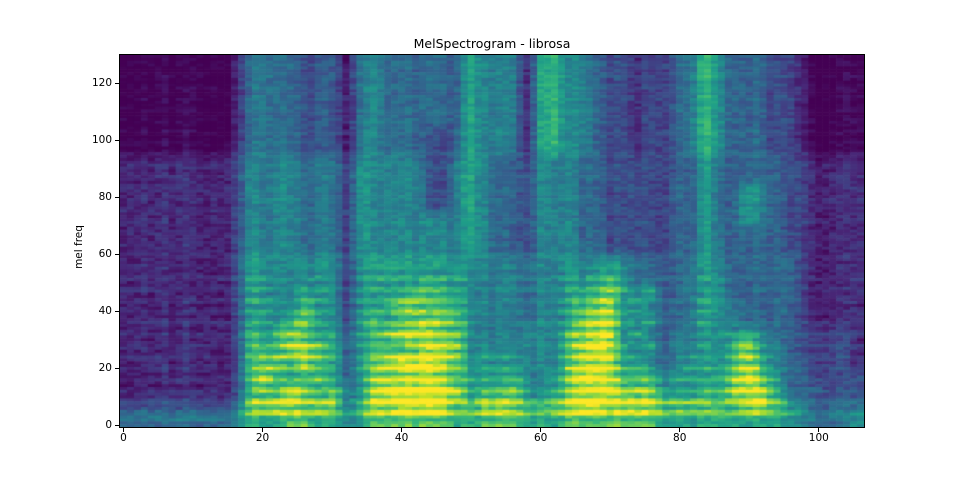 This screenshot has width=960, height=480. Describe the element at coordinates (105, 367) in the screenshot. I see `y-tick-label: 20` at that location.